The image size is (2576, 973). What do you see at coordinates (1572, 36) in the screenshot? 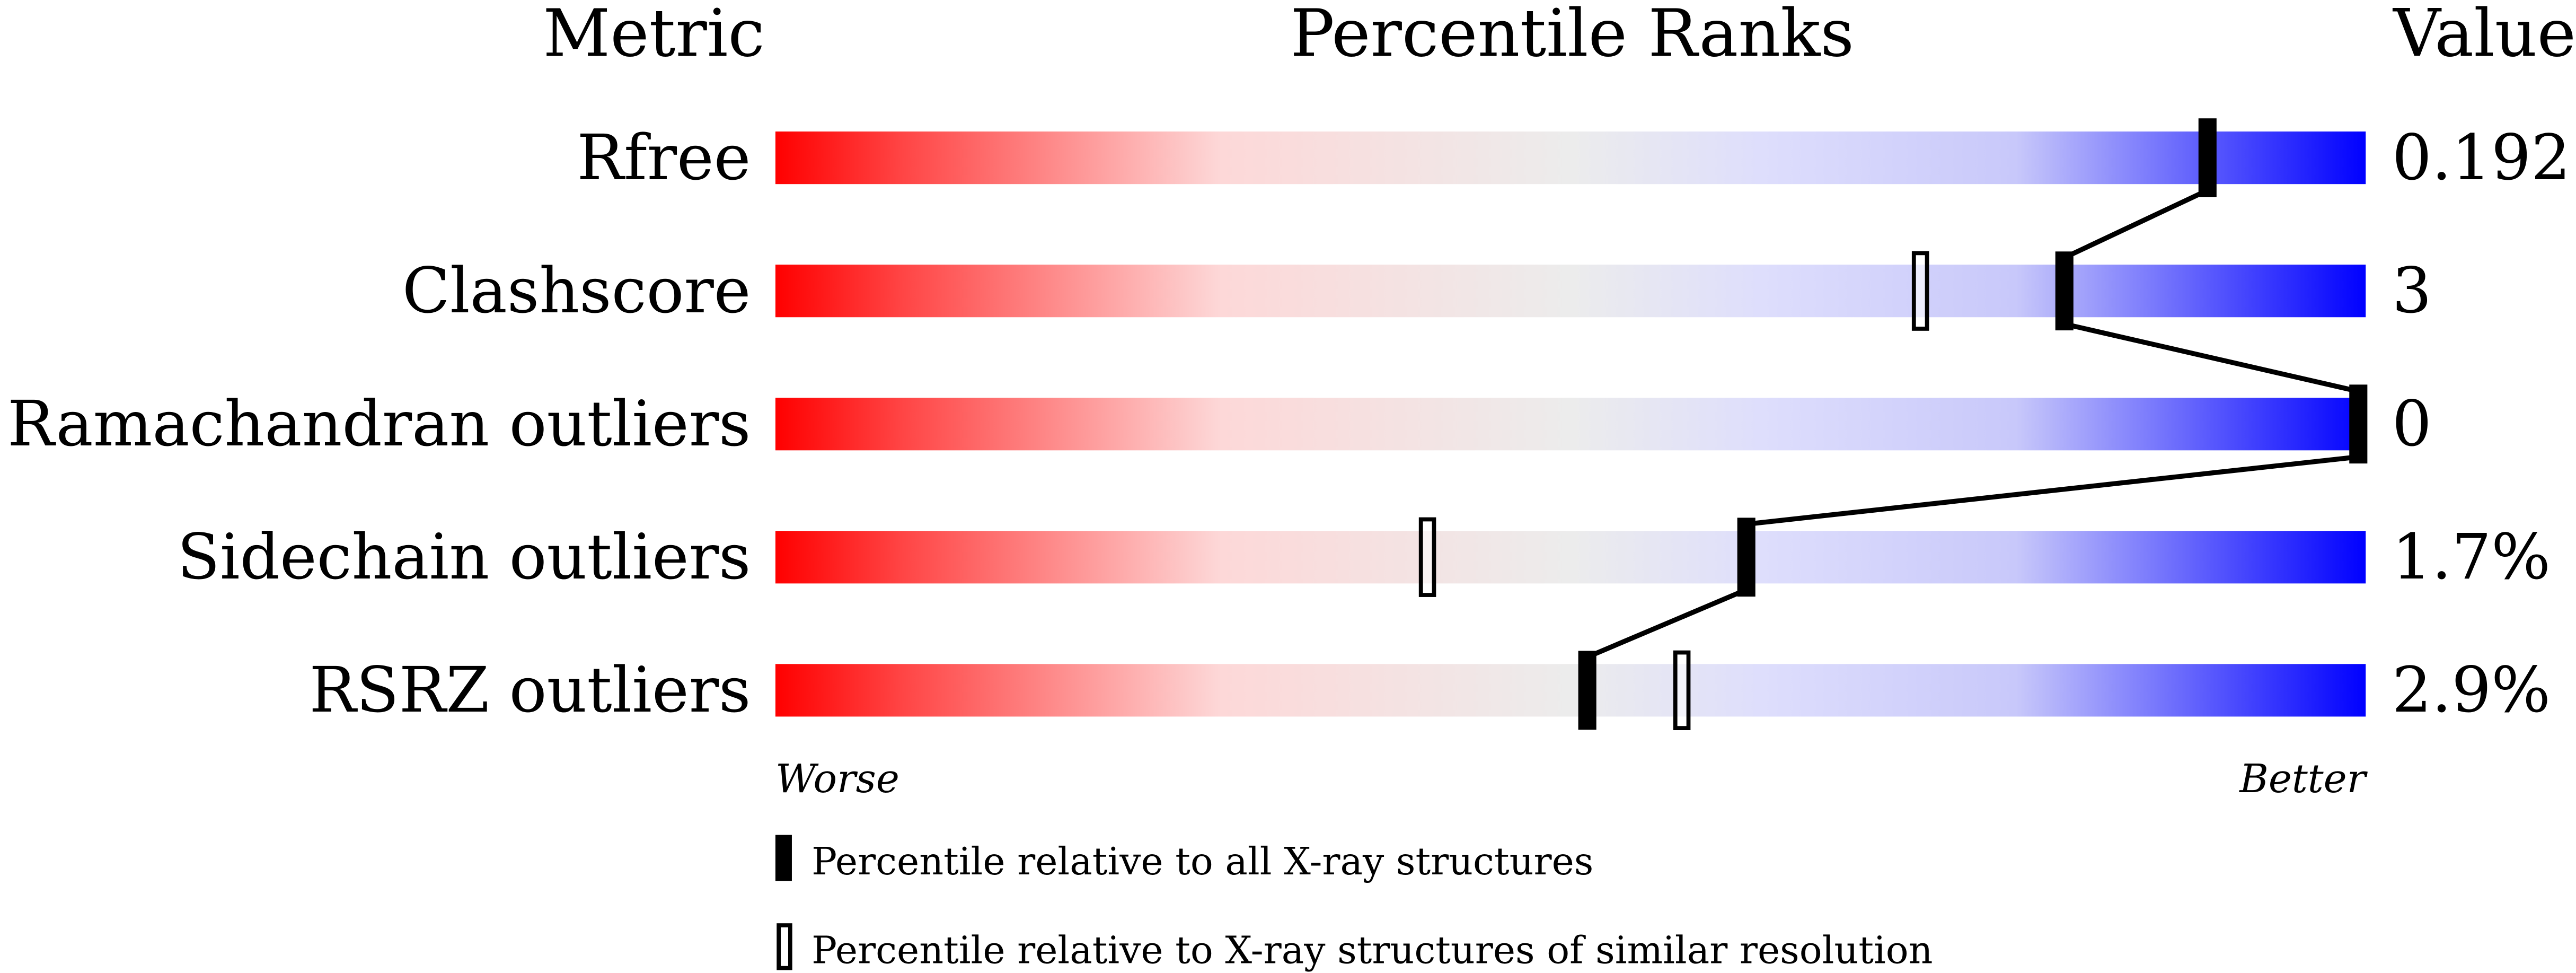
I see `header-percentile-ranks: Percentile Ranks` at bounding box center [1572, 36].